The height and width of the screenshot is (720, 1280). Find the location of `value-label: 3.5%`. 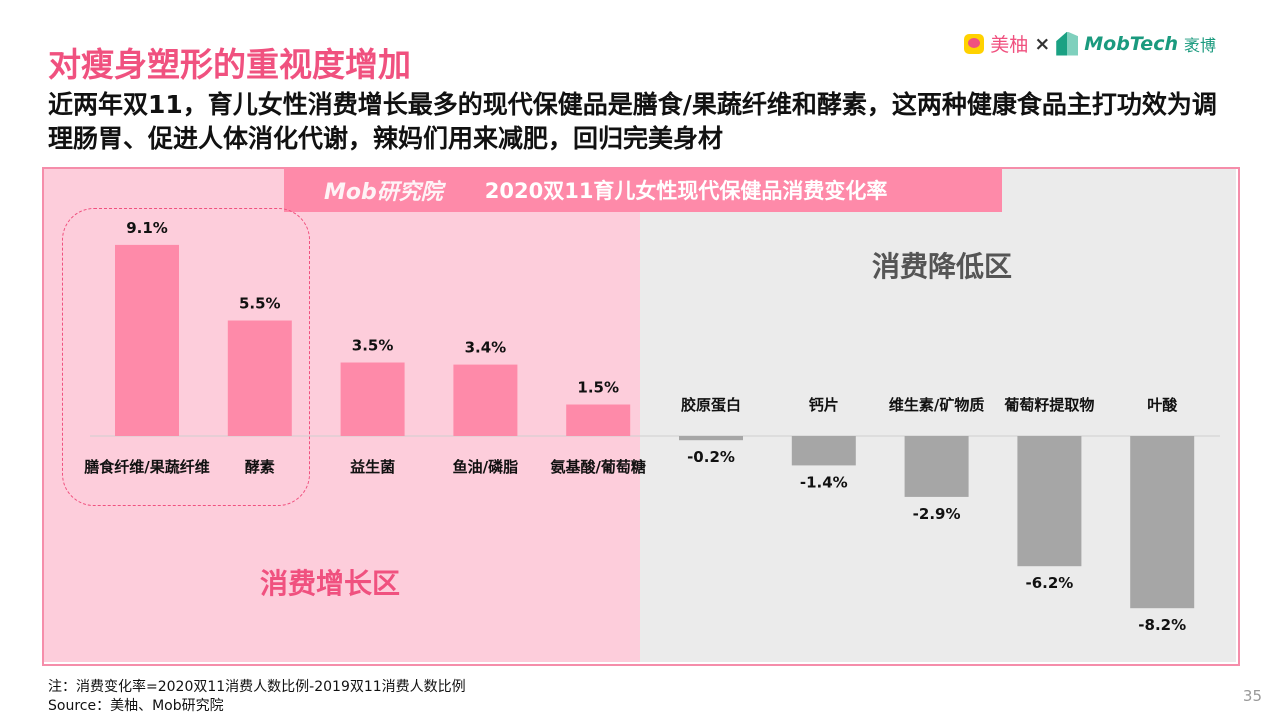

value-label: 3.5% is located at coordinates (373, 346).